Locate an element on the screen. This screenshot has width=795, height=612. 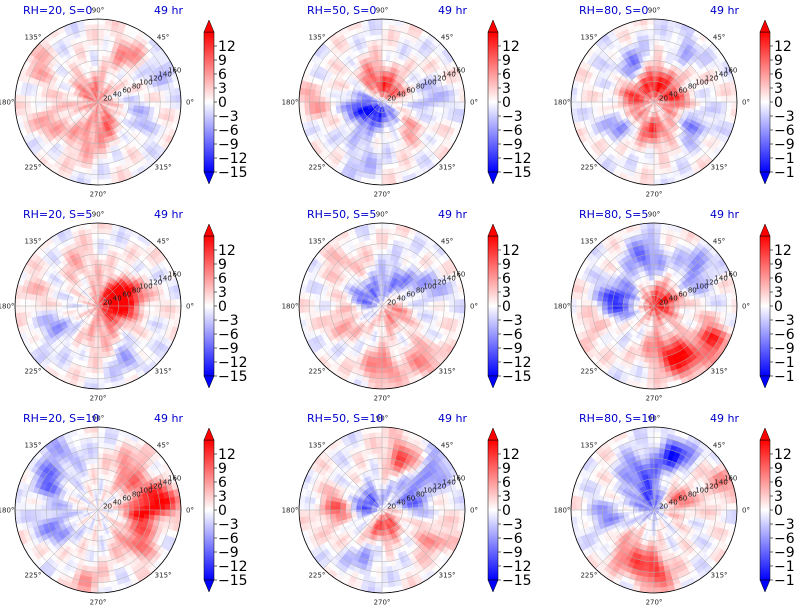
angle-tick-label: 225° is located at coordinates (316, 168).